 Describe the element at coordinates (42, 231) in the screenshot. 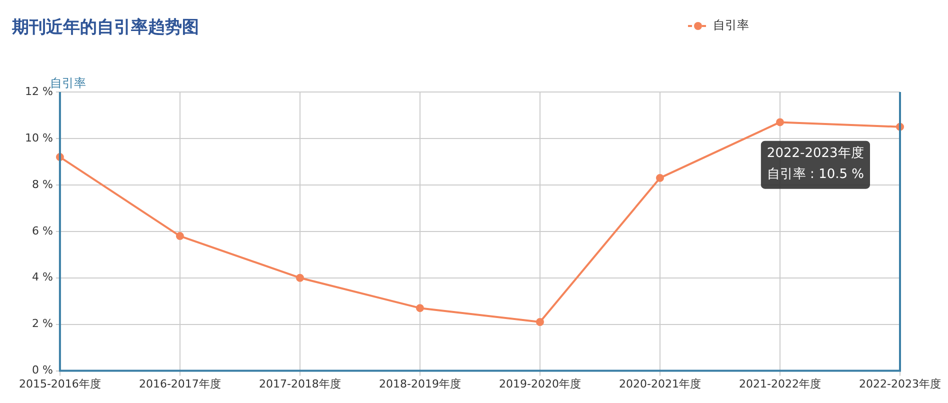

I see `y-tick-label: 6 %` at that location.